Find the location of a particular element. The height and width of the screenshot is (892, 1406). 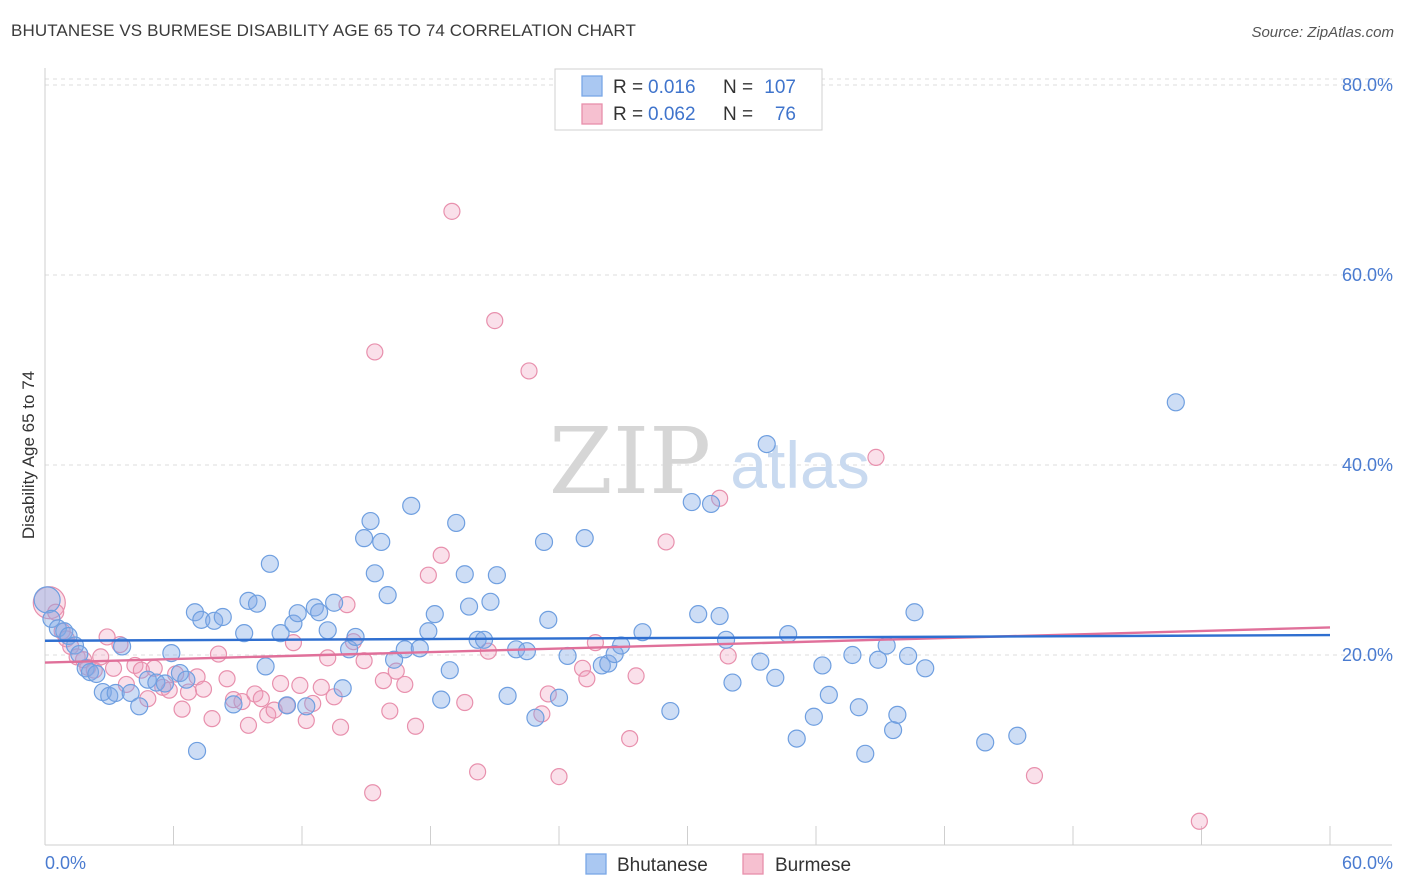

legend-item-bhutanese: Bhutanese is located at coordinates (646, 864).